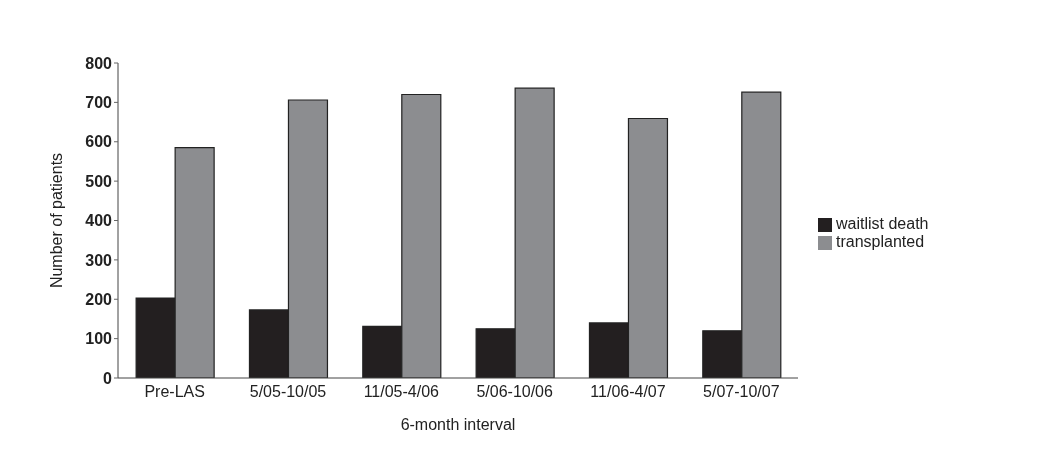 The height and width of the screenshot is (469, 1039). I want to click on x-tick-label: 5/06-10/06, so click(515, 392).